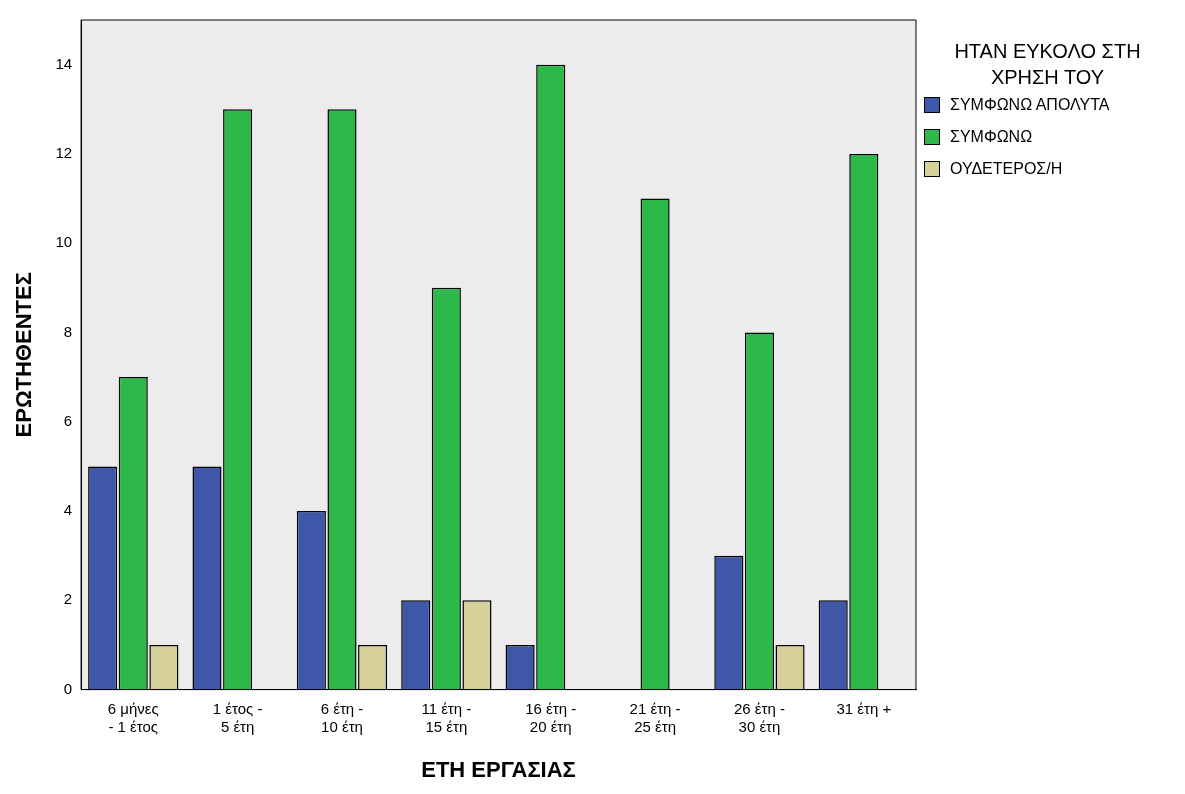 Image resolution: width=1185 pixels, height=794 pixels. What do you see at coordinates (24, 355) in the screenshot?
I see `y-axis-title: ΕΡΩΤΗΘΕΝΤΕΣ` at bounding box center [24, 355].